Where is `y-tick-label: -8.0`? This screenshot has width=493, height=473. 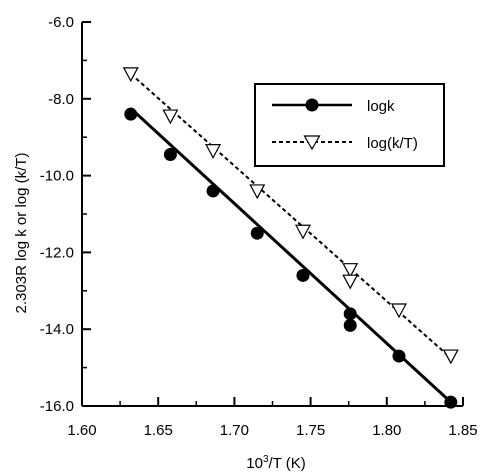
y-tick-label: -8.0 is located at coordinates (61, 99).